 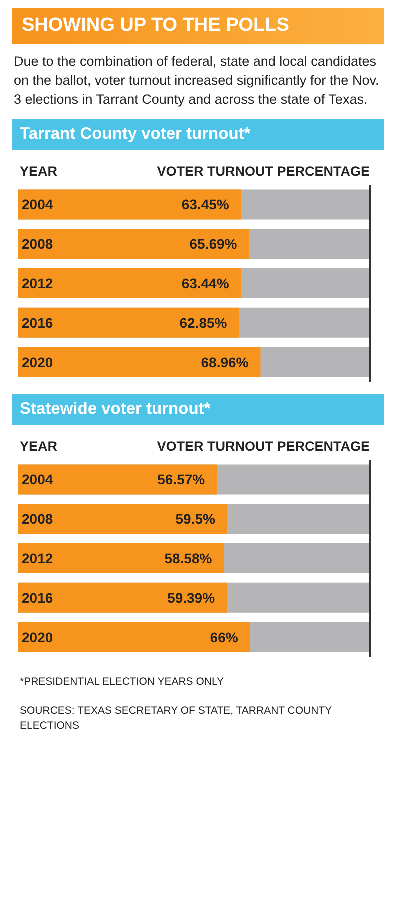 I want to click on text: Due to the combination of federal, state and local candidates on the ballot, voter turnout increased significantly for the Nov. 3 elections in Tarrant County and across the state of Texas., so click(x=196, y=81).